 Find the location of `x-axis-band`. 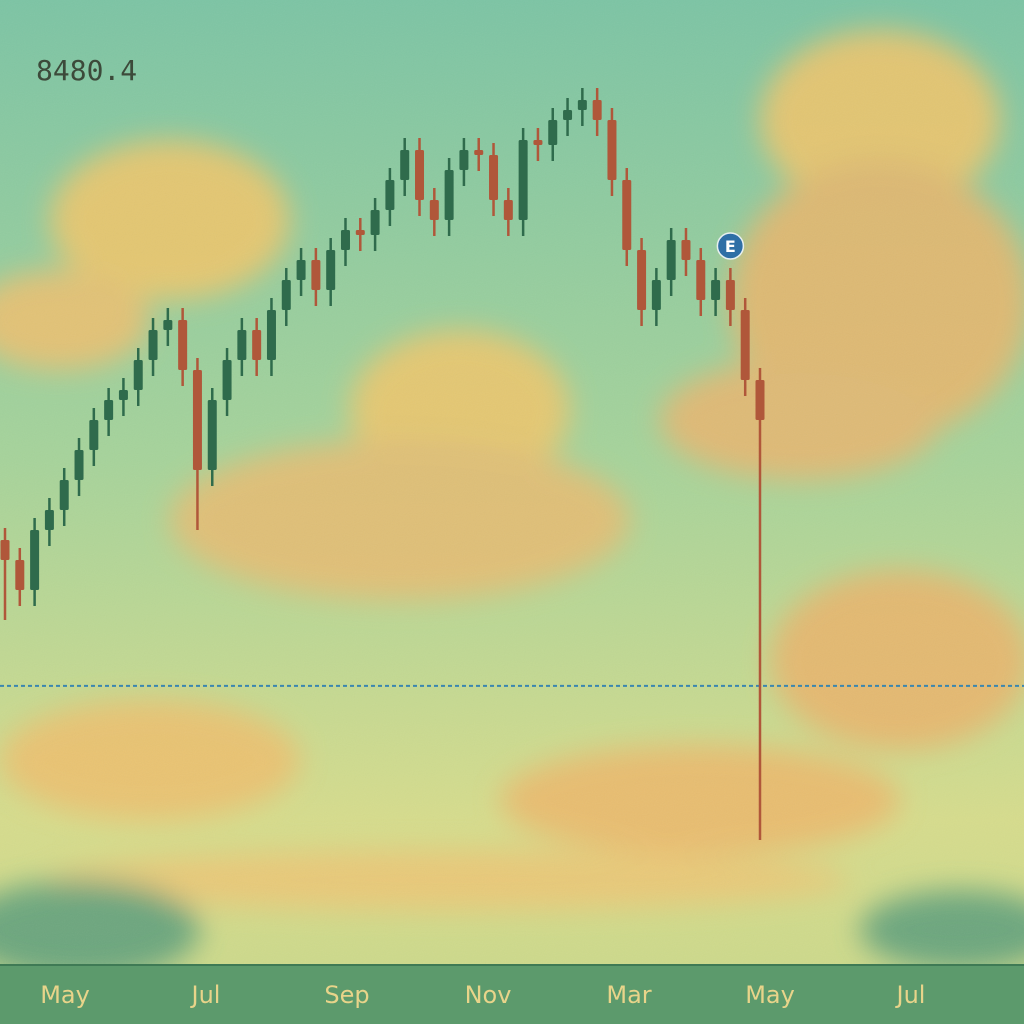

x-axis-band is located at coordinates (512, 994).